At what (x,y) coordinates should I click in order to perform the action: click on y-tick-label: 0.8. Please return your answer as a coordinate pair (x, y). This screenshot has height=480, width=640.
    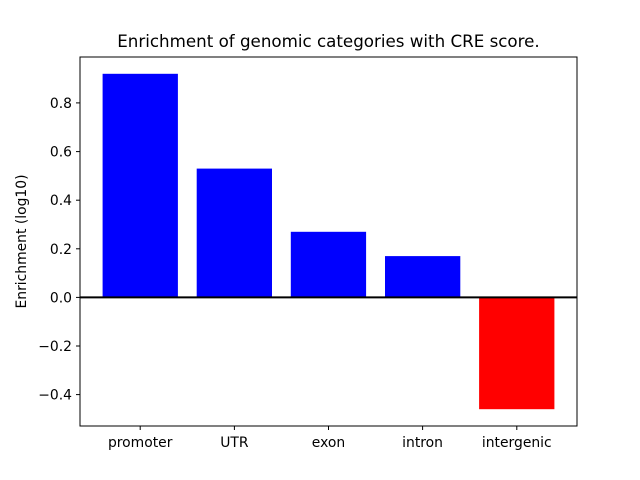
    Looking at the image, I should click on (61, 104).